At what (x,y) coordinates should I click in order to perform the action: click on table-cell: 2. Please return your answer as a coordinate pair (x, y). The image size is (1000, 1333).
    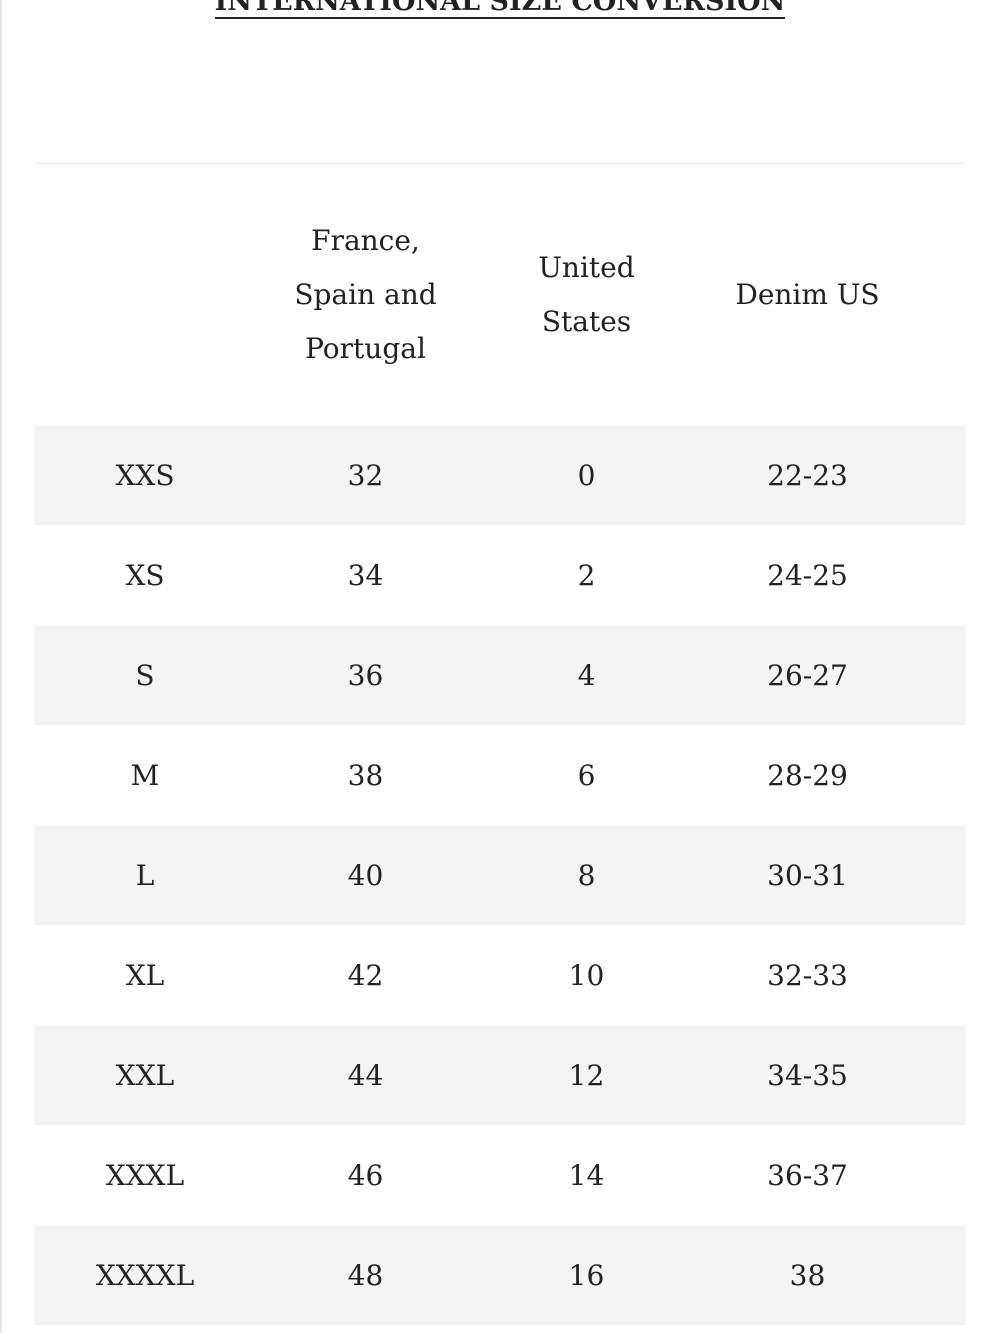
    Looking at the image, I should click on (586, 575).